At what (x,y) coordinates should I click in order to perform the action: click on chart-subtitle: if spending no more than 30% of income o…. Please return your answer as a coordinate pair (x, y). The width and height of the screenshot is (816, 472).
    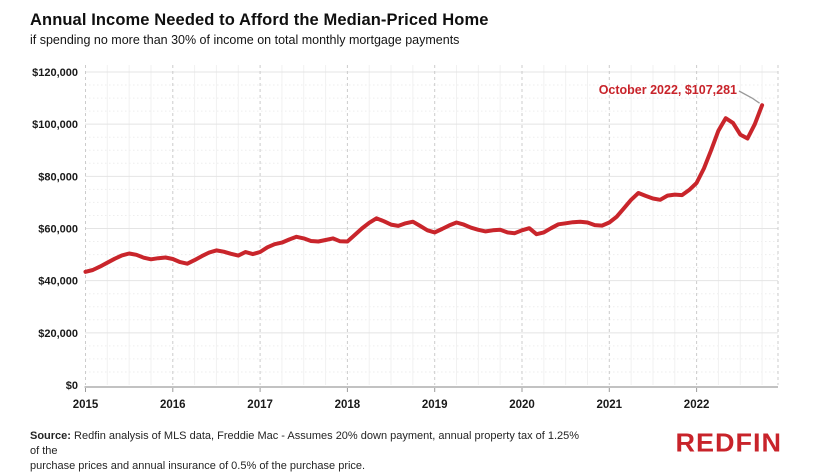
    Looking at the image, I should click on (245, 40).